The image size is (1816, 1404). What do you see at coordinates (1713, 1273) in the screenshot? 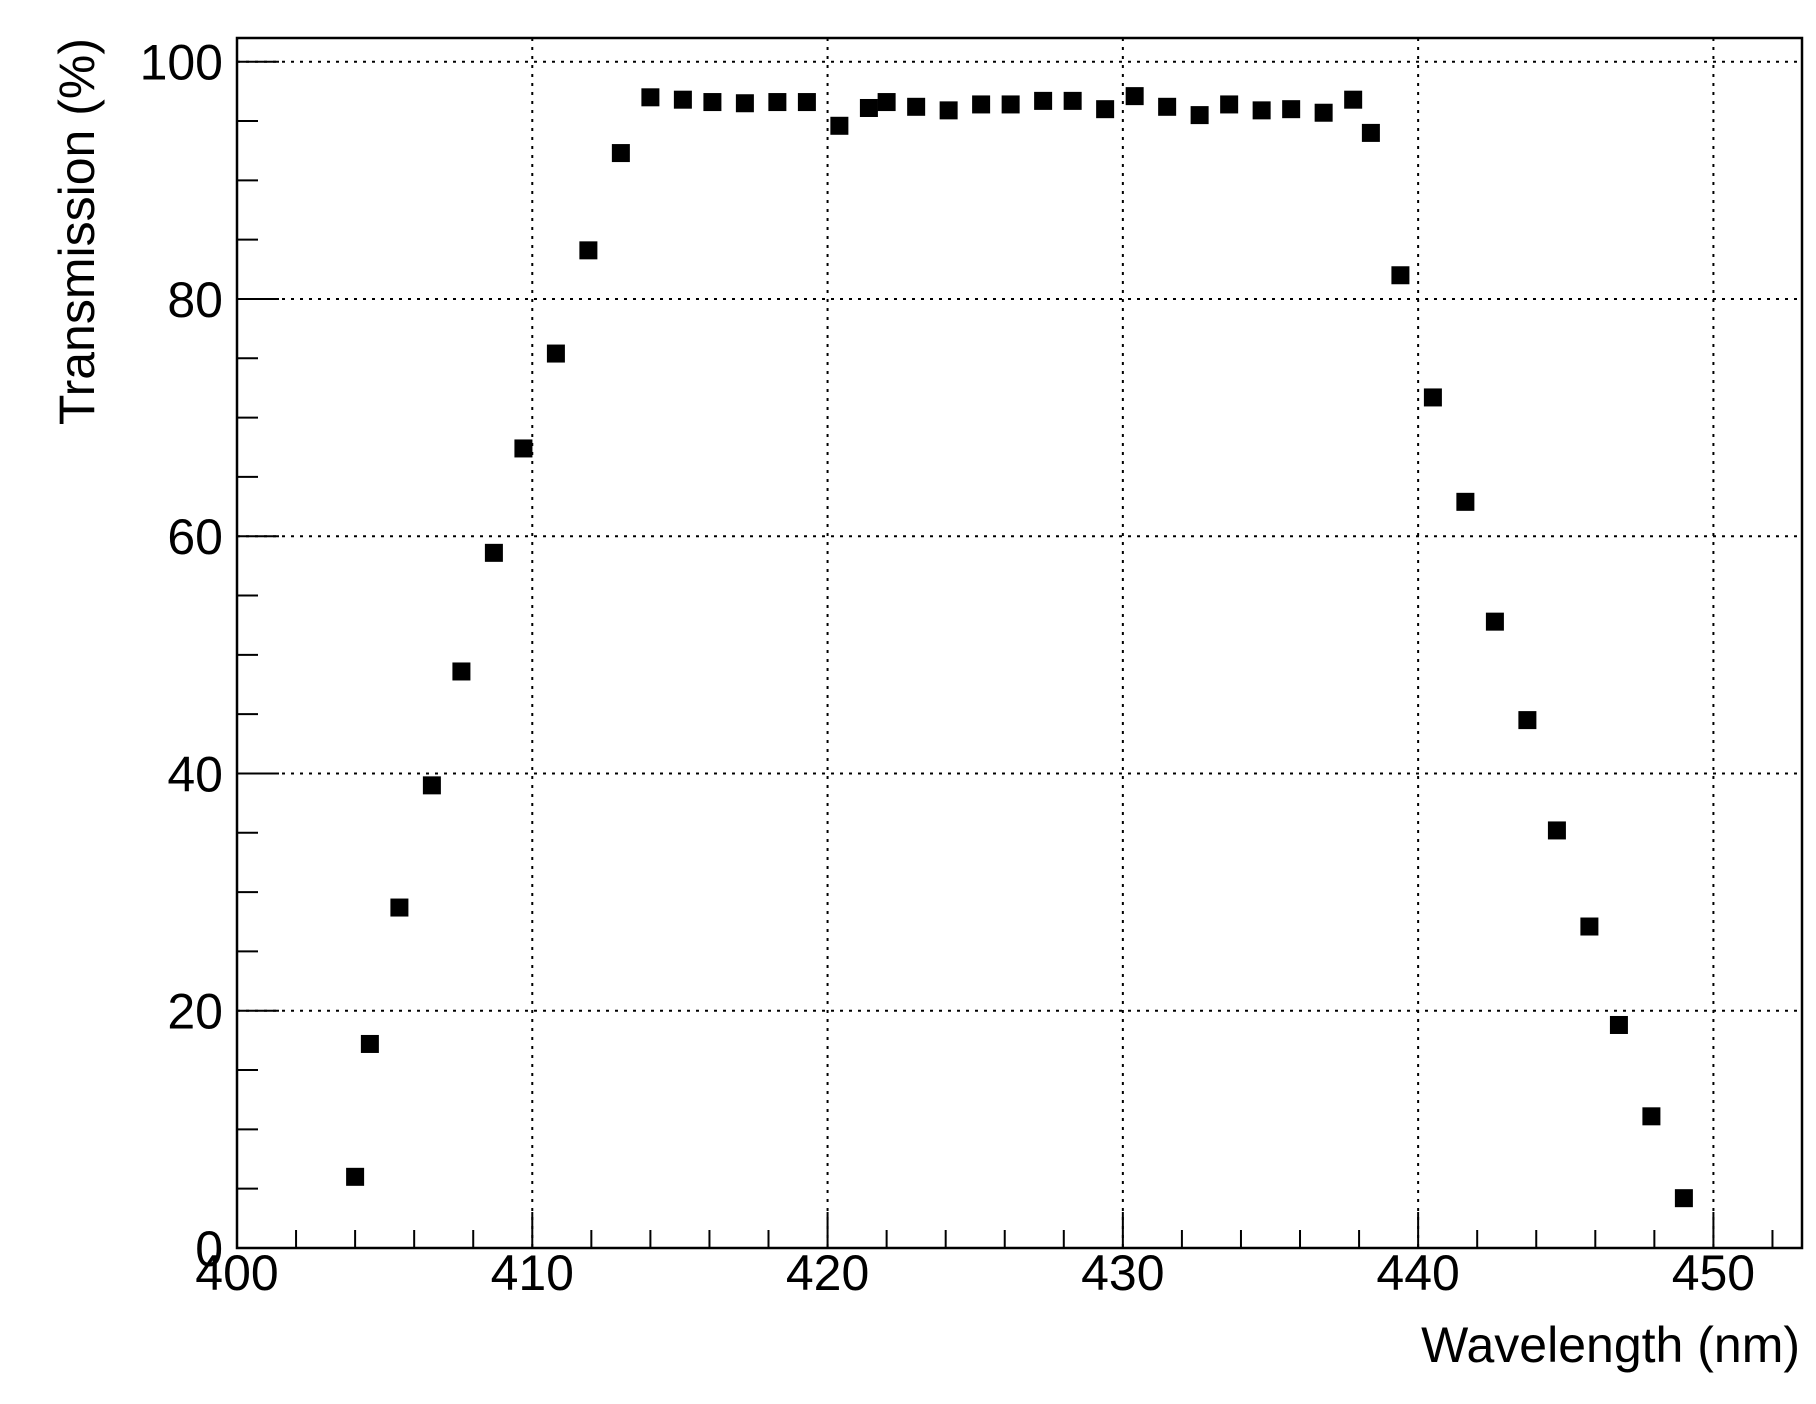
I see `x-tick-label: 450` at bounding box center [1713, 1273].